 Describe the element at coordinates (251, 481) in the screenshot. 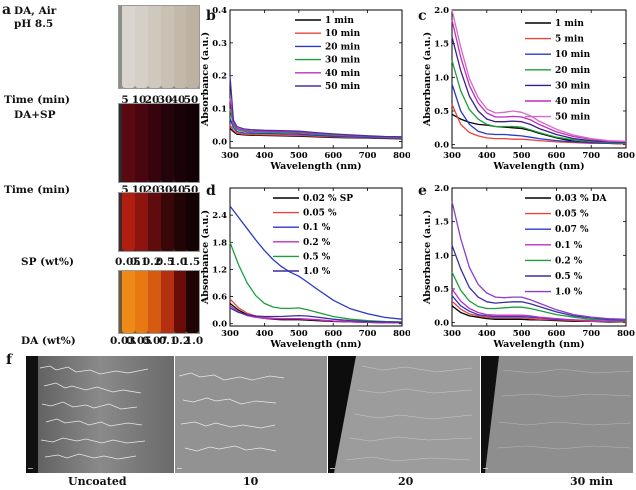

I see `sem-label-10: 10` at that location.